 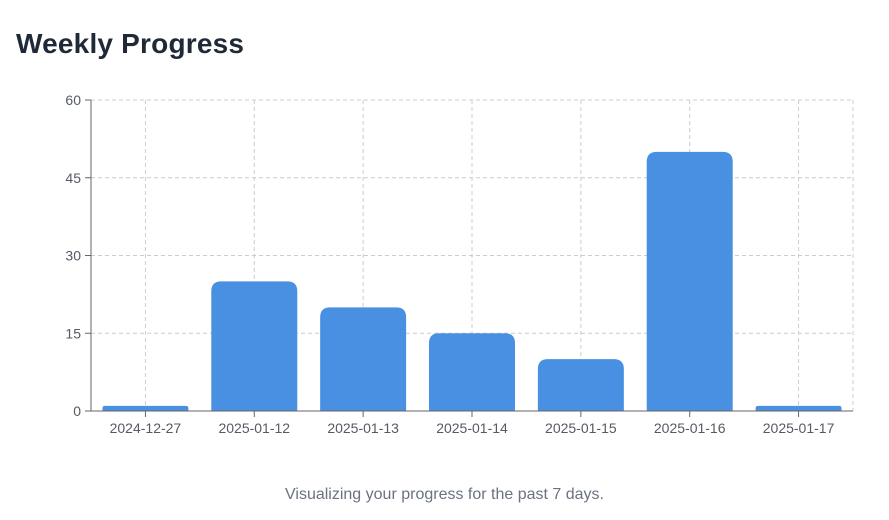 I want to click on y-tick-label: 0, so click(x=77, y=411).